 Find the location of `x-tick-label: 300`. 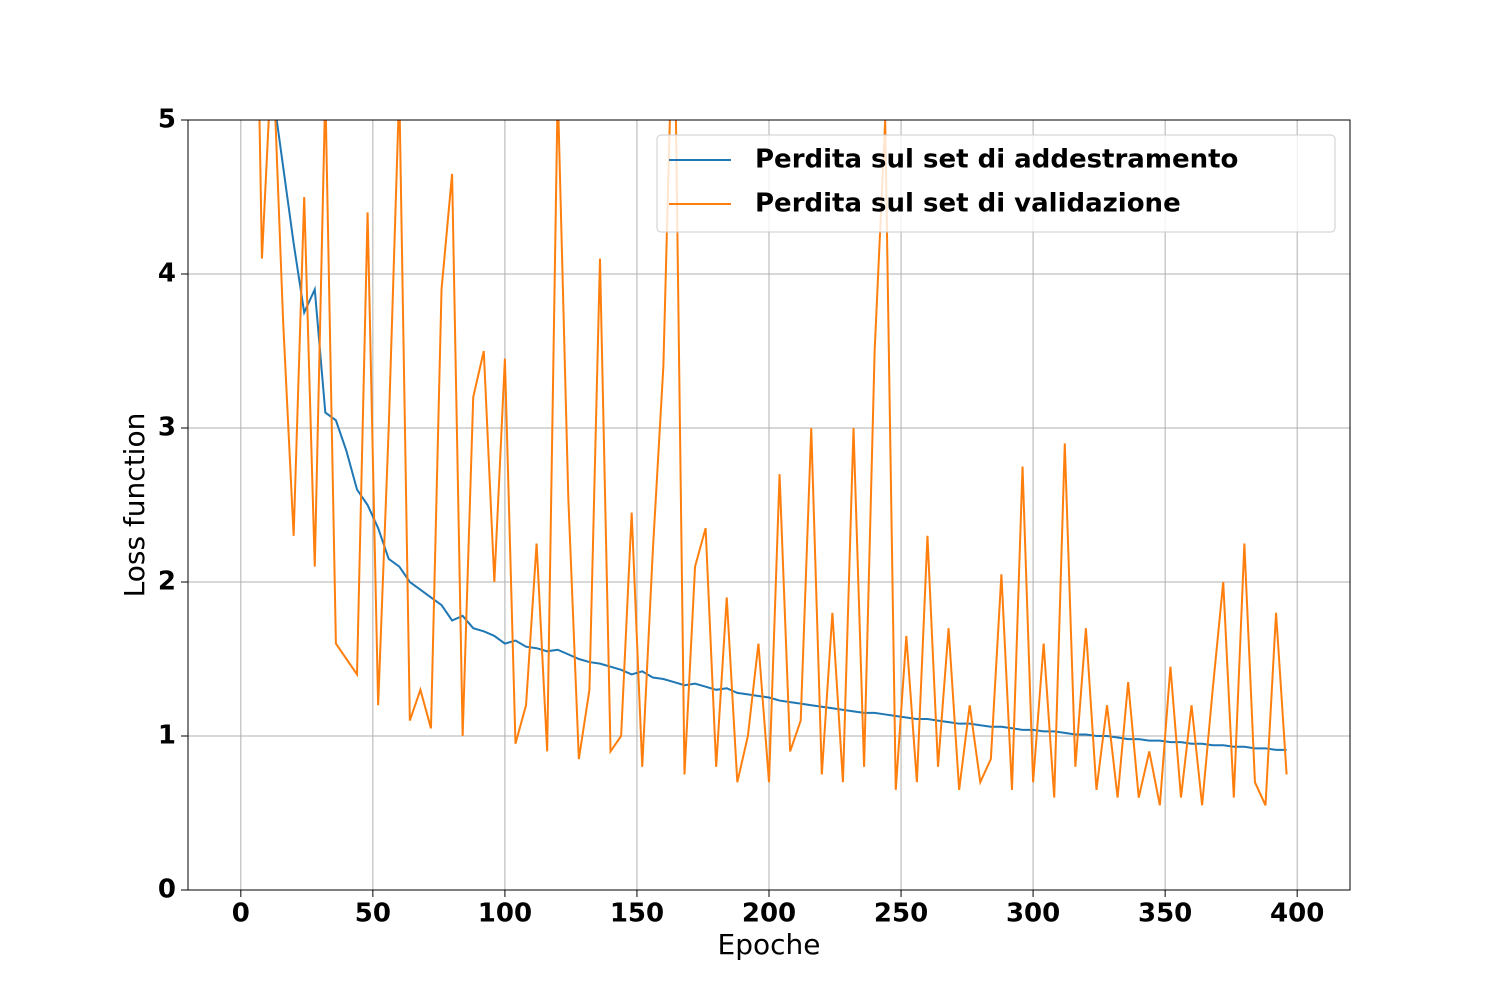

x-tick-label: 300 is located at coordinates (1033, 914).